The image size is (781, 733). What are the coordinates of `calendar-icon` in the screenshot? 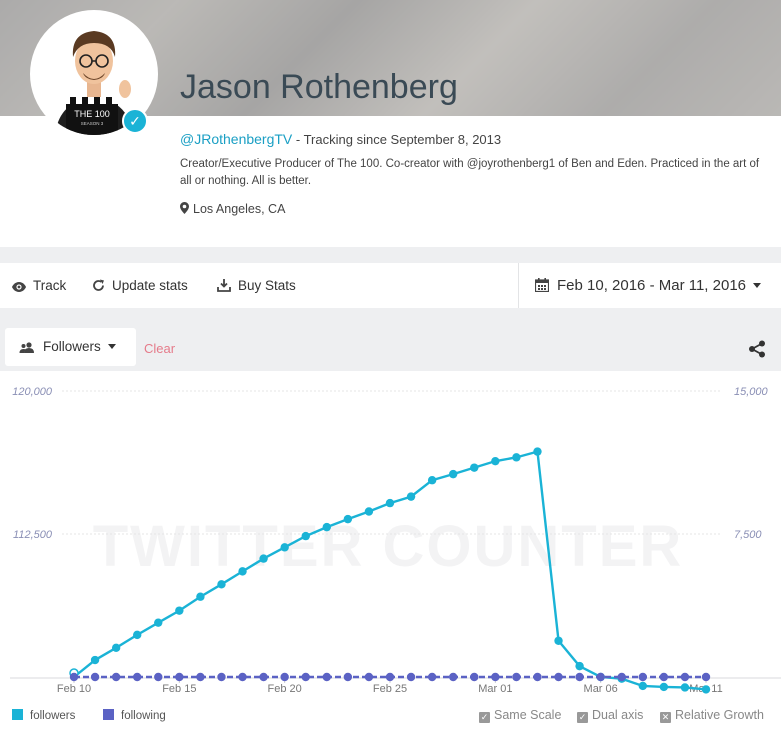 It's located at (542, 285).